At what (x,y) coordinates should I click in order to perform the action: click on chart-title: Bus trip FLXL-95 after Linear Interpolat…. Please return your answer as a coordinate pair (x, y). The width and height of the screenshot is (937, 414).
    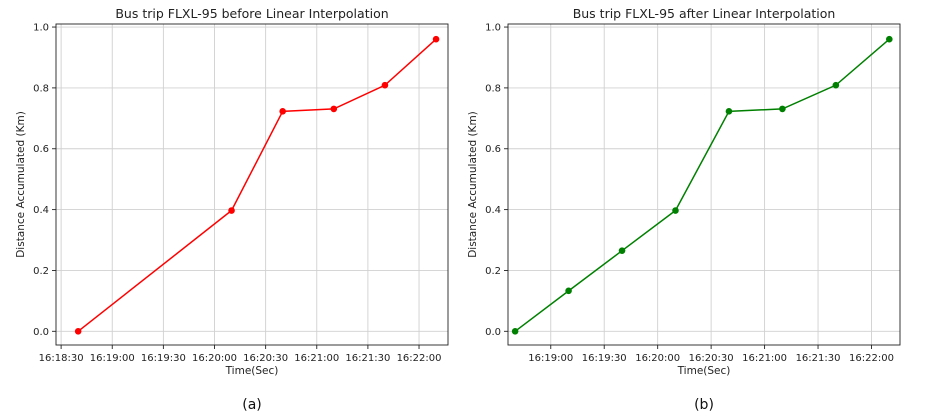
    Looking at the image, I should click on (704, 13).